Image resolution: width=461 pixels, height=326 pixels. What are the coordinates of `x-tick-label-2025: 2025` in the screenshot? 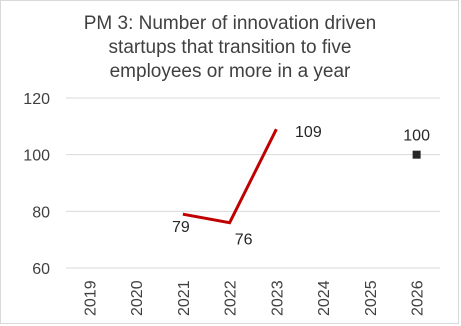 It's located at (371, 298).